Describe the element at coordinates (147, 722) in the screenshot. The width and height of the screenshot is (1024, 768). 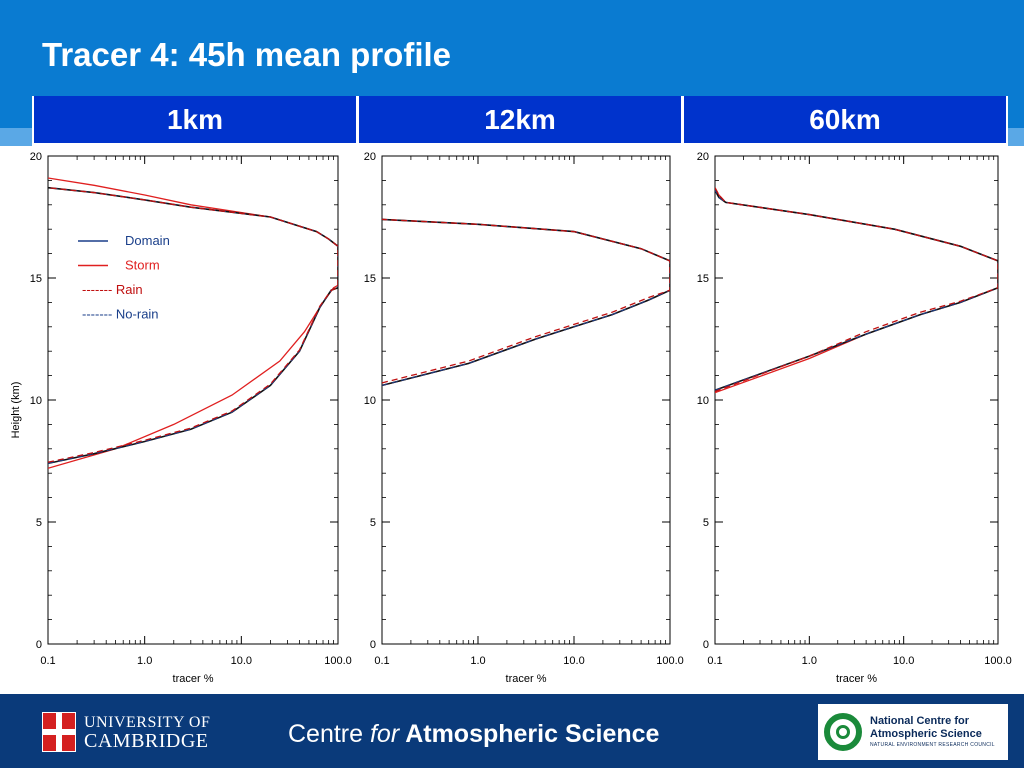
I see `cambridge-line1: UNIVERSITY OF` at that location.